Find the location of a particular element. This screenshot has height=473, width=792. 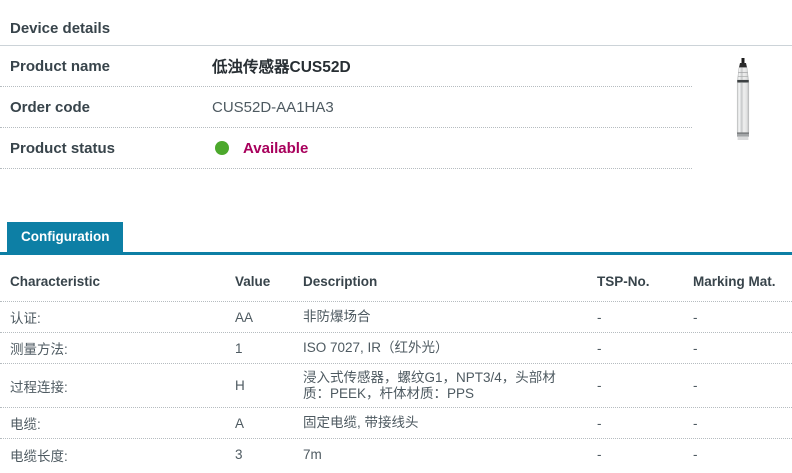

cell-value: H is located at coordinates (240, 385).